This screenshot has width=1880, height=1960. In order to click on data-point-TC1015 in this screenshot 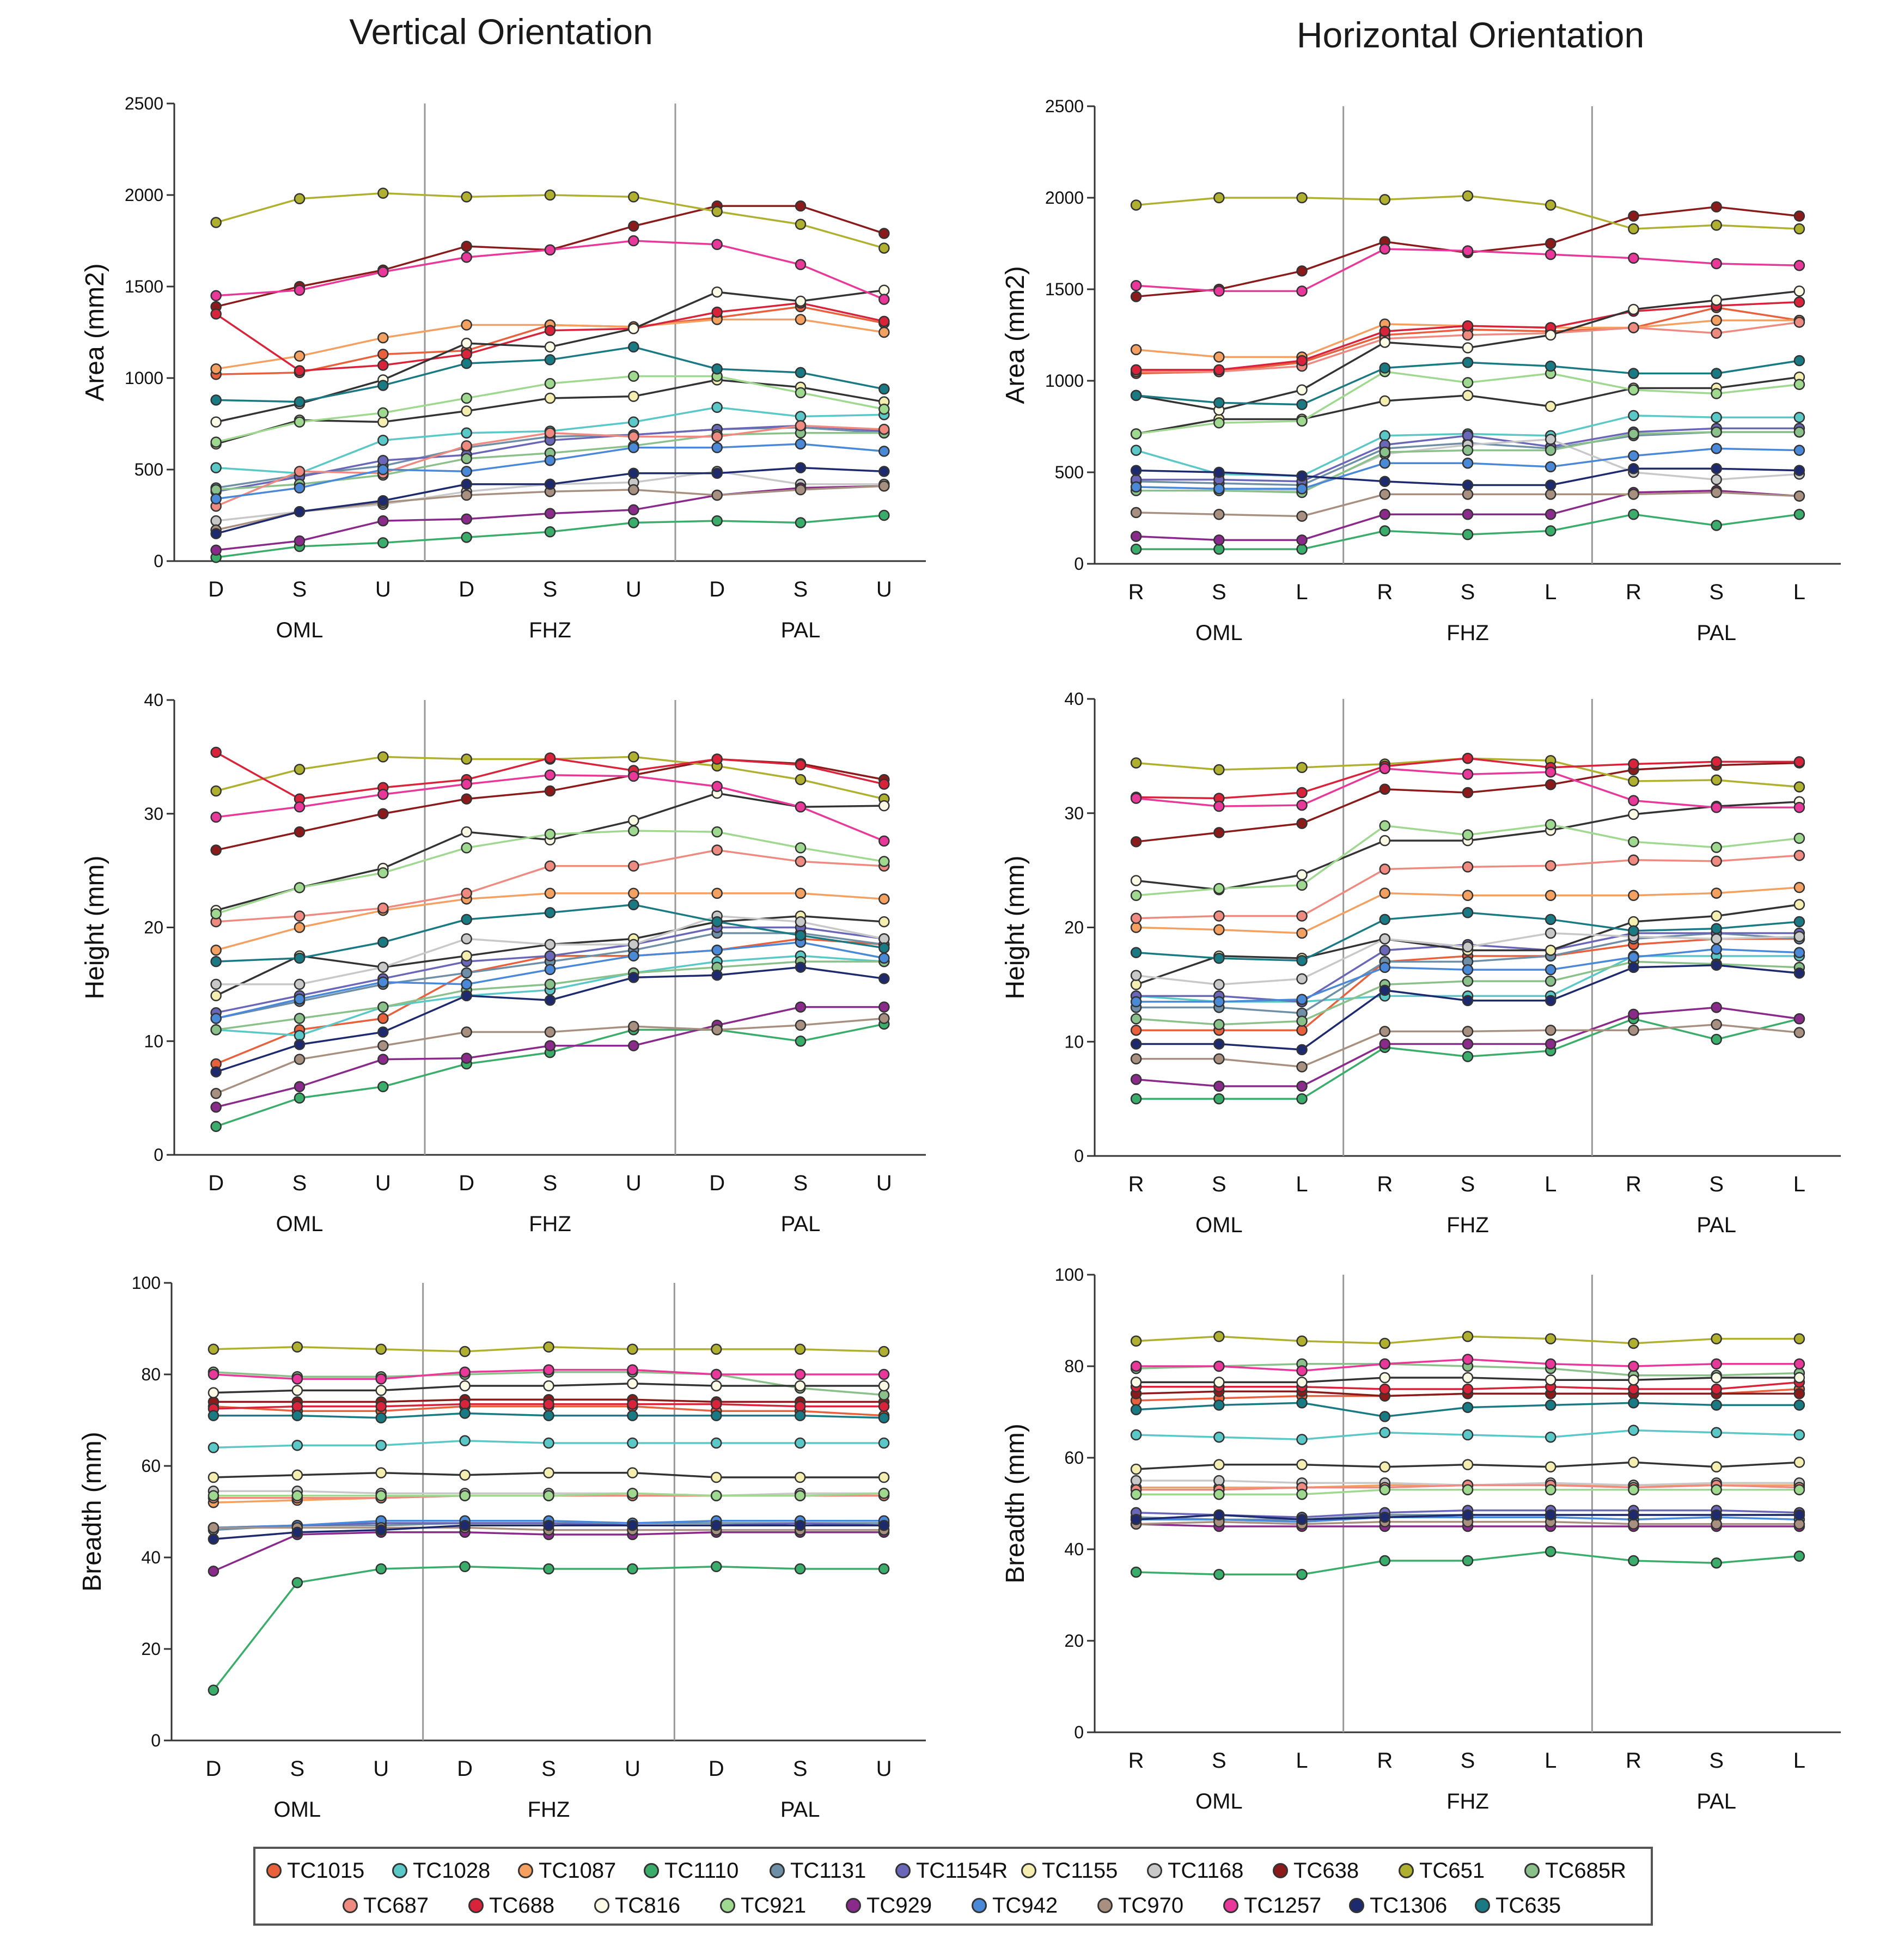, I will do `click(383, 354)`.